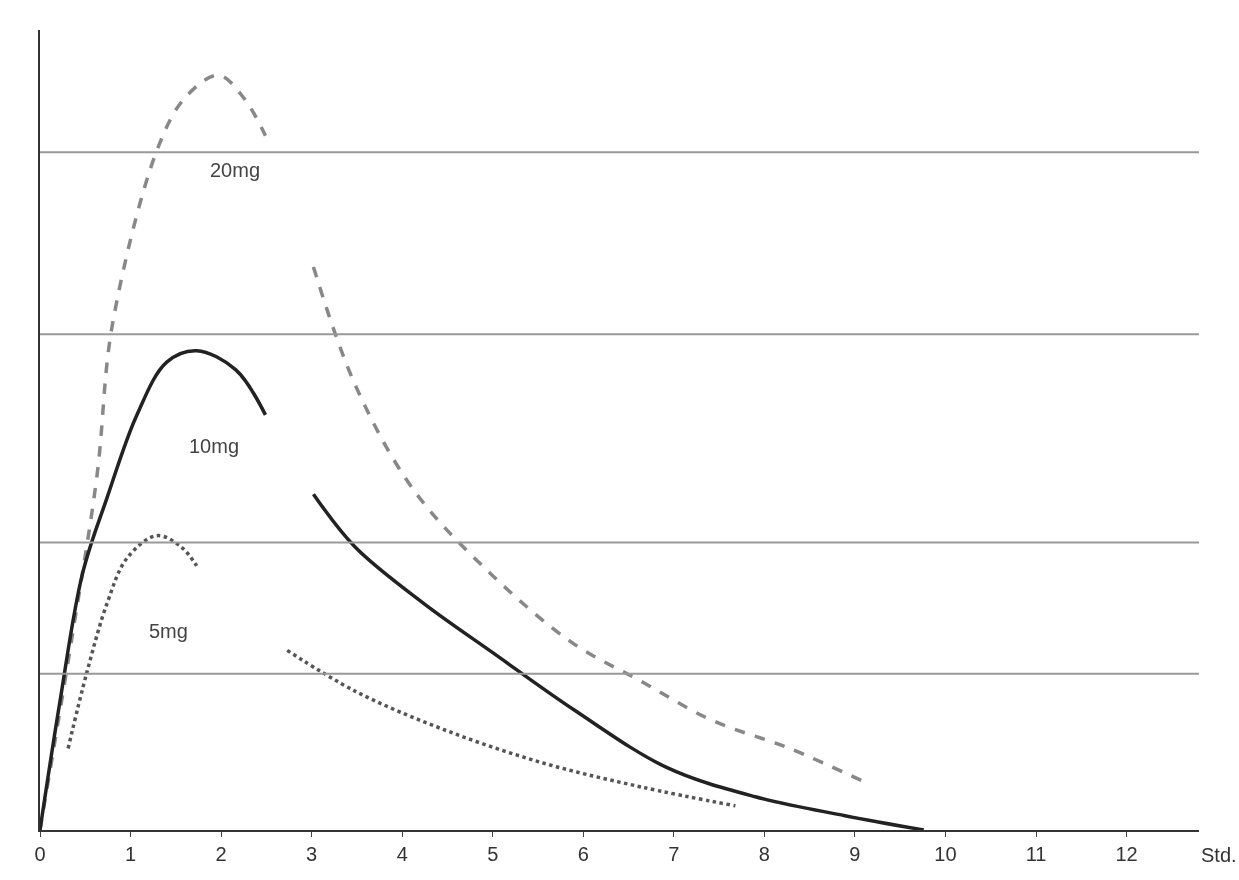 The image size is (1239, 880). Describe the element at coordinates (493, 854) in the screenshot. I see `x-tick-label: 5` at that location.